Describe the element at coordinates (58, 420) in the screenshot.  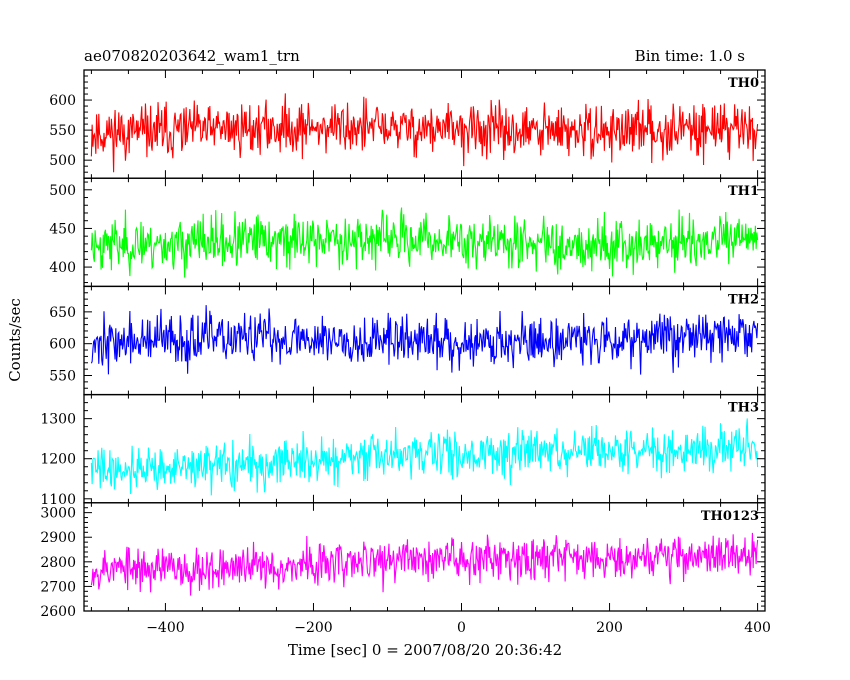
I see `y-tick-label: 1300` at that location.